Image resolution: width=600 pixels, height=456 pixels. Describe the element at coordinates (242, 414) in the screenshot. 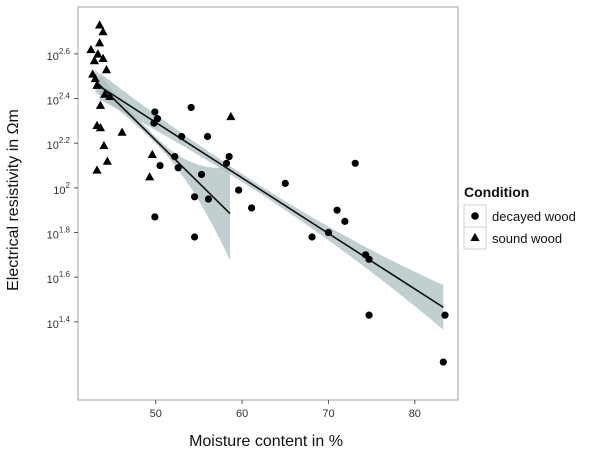

I see `x-tick-label: 60` at that location.